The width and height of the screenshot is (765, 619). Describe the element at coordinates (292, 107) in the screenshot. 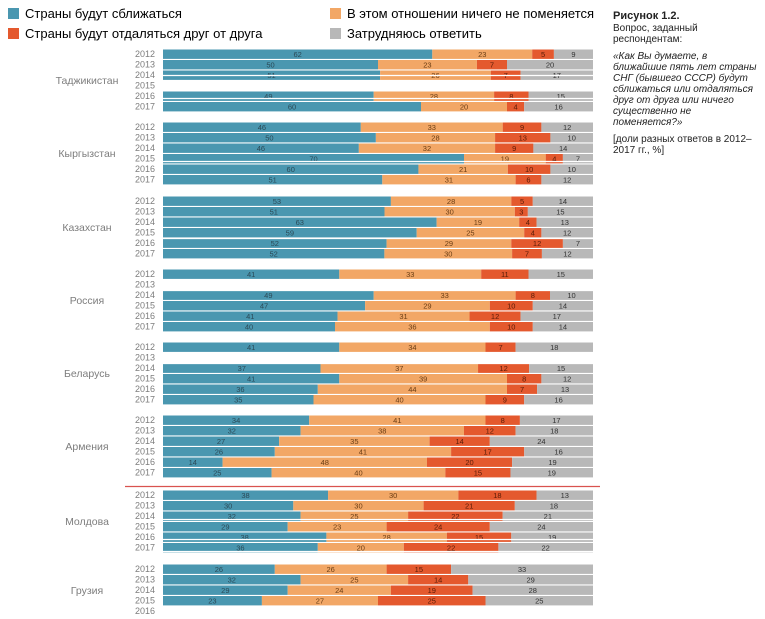

I see `bar-value-label: 60` at that location.